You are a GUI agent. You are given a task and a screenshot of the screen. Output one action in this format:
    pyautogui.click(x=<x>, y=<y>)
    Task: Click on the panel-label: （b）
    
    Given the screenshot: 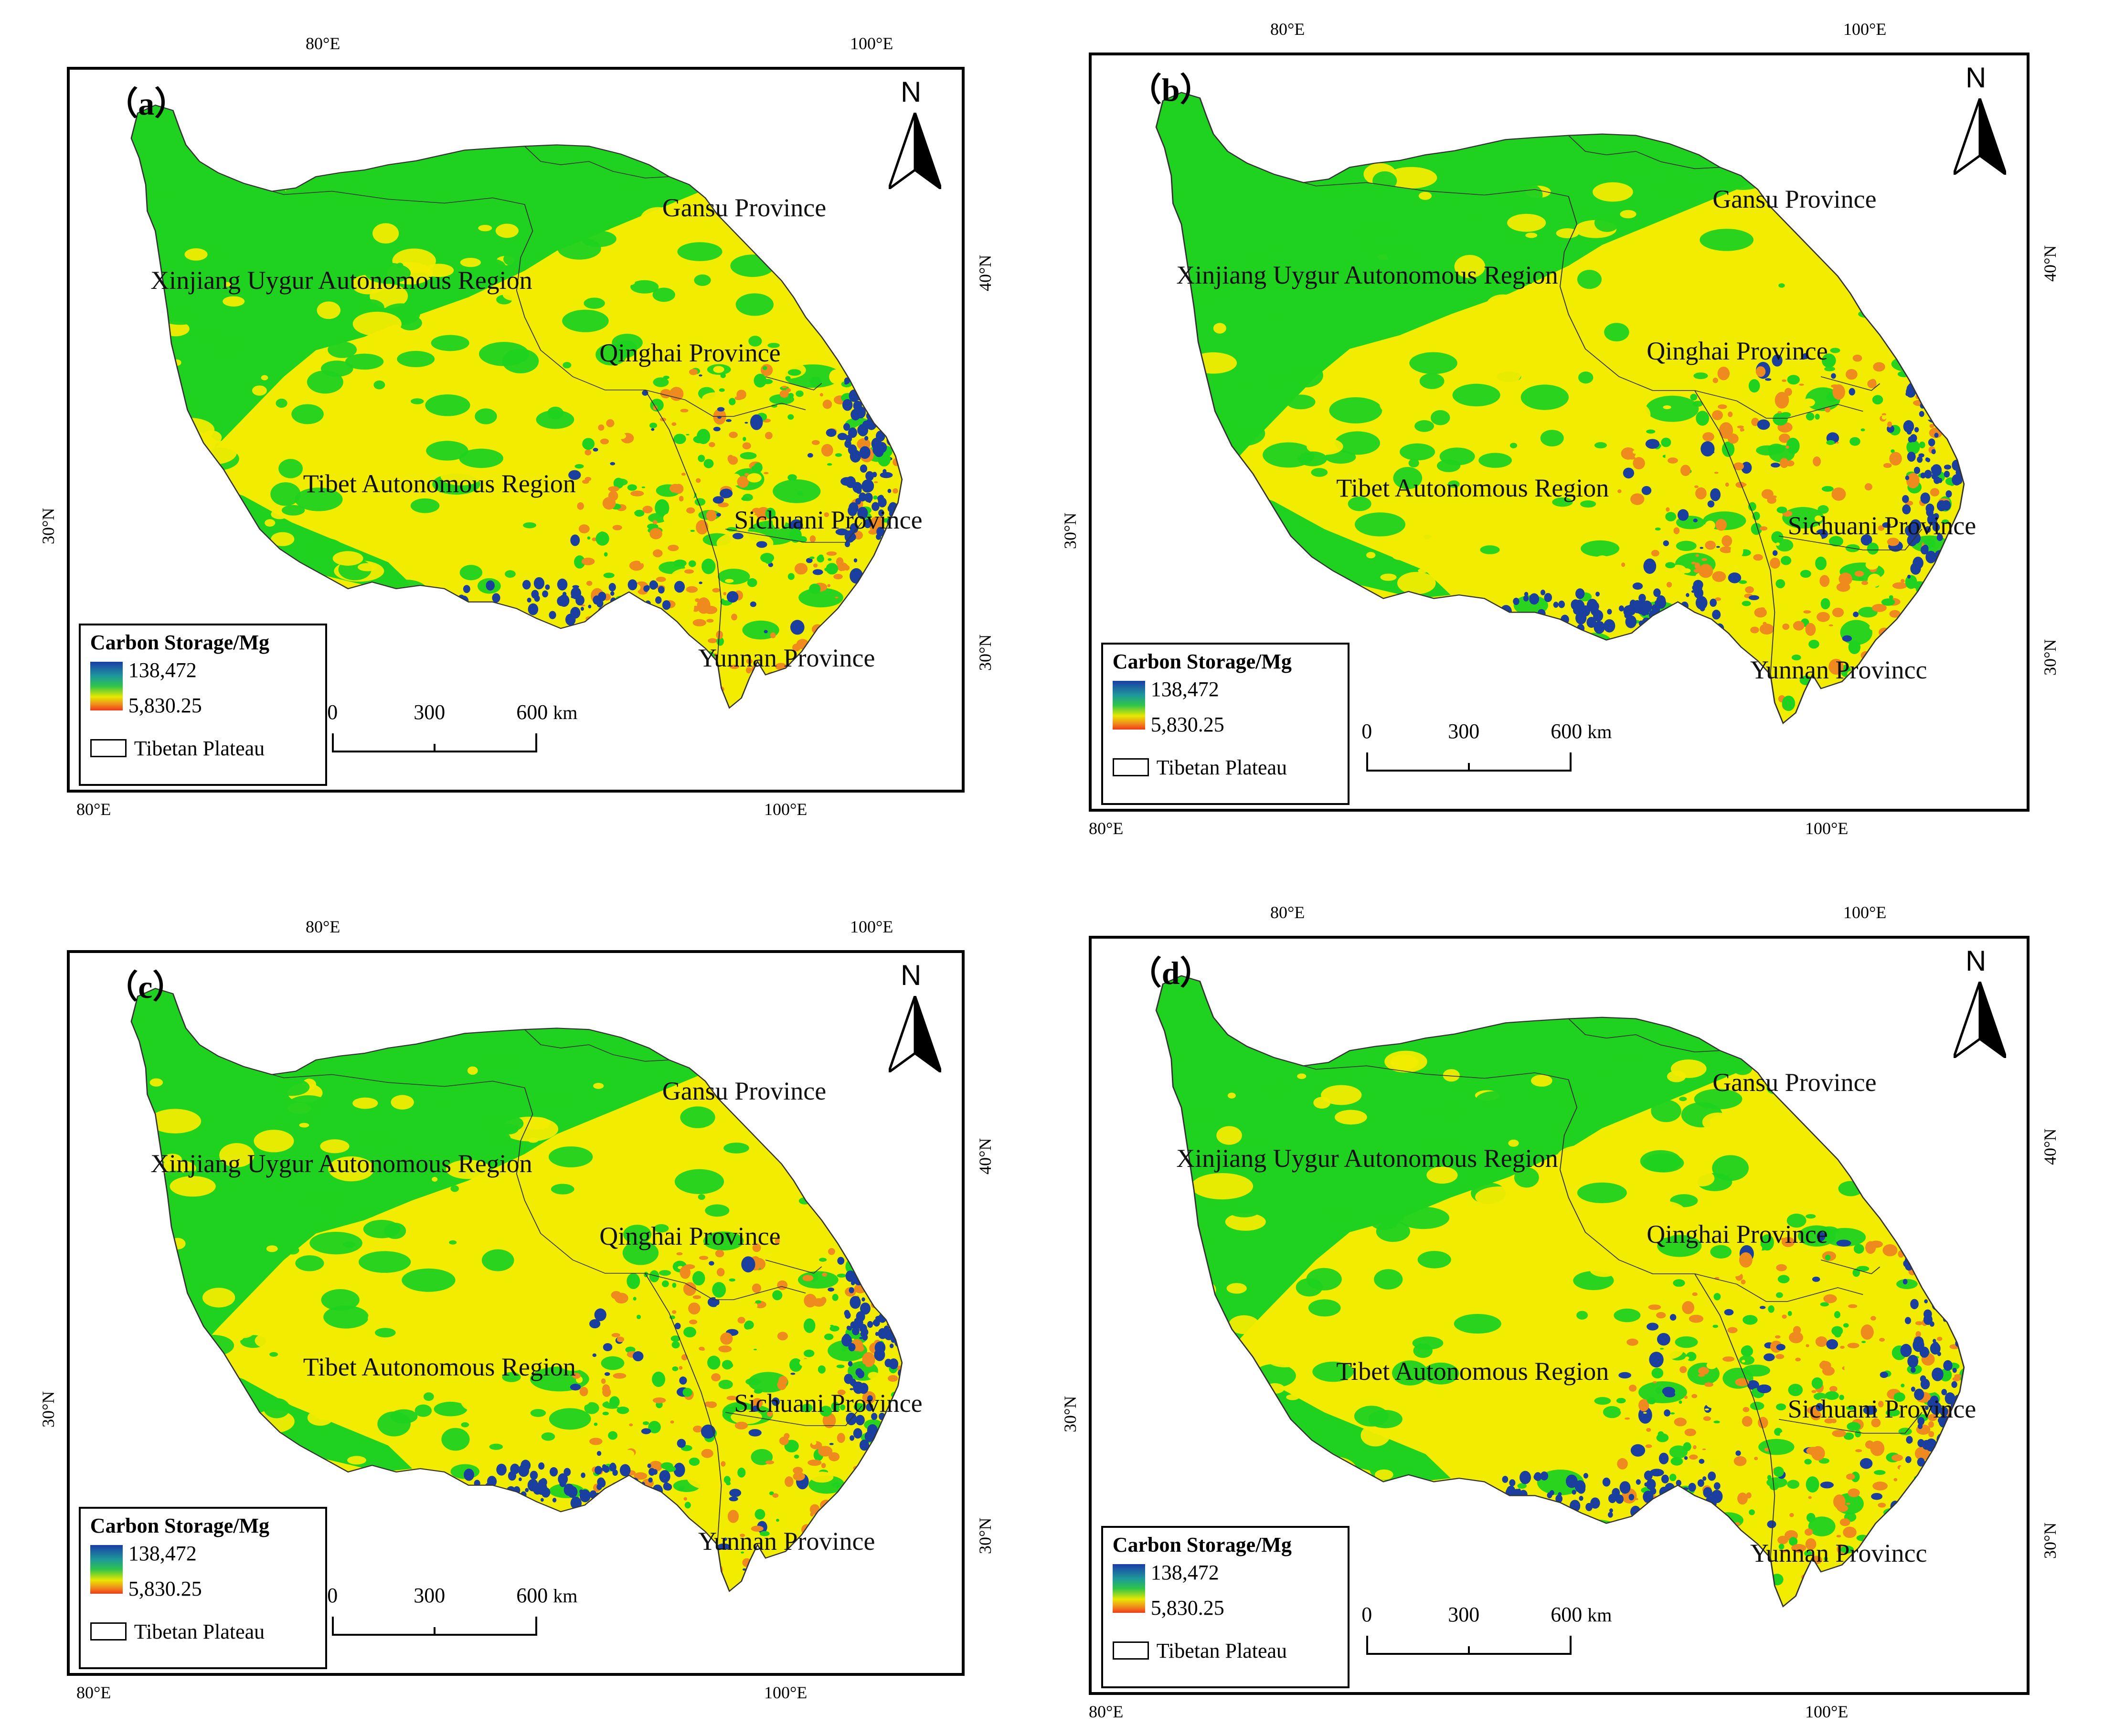 What is the action you would take?
    pyautogui.click(x=1170, y=89)
    